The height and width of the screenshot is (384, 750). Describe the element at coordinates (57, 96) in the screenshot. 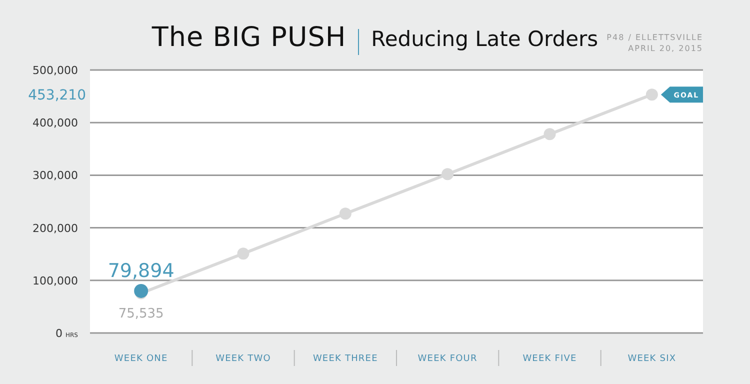

I see `text: 453,210` at that location.